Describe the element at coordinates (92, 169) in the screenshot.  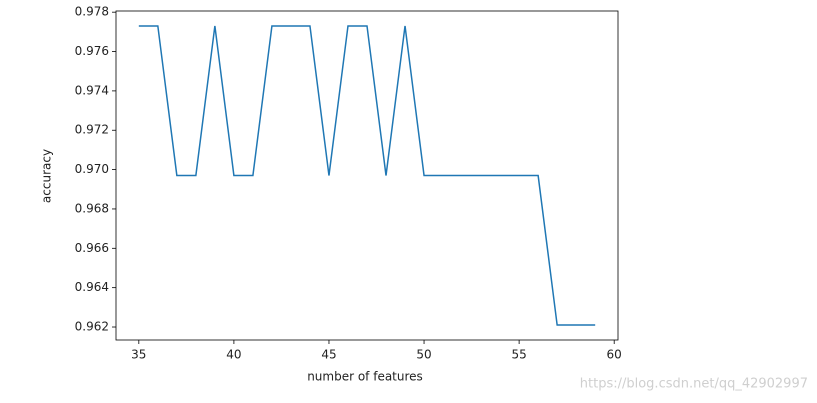
I see `y-tick-label: 0.970` at that location.